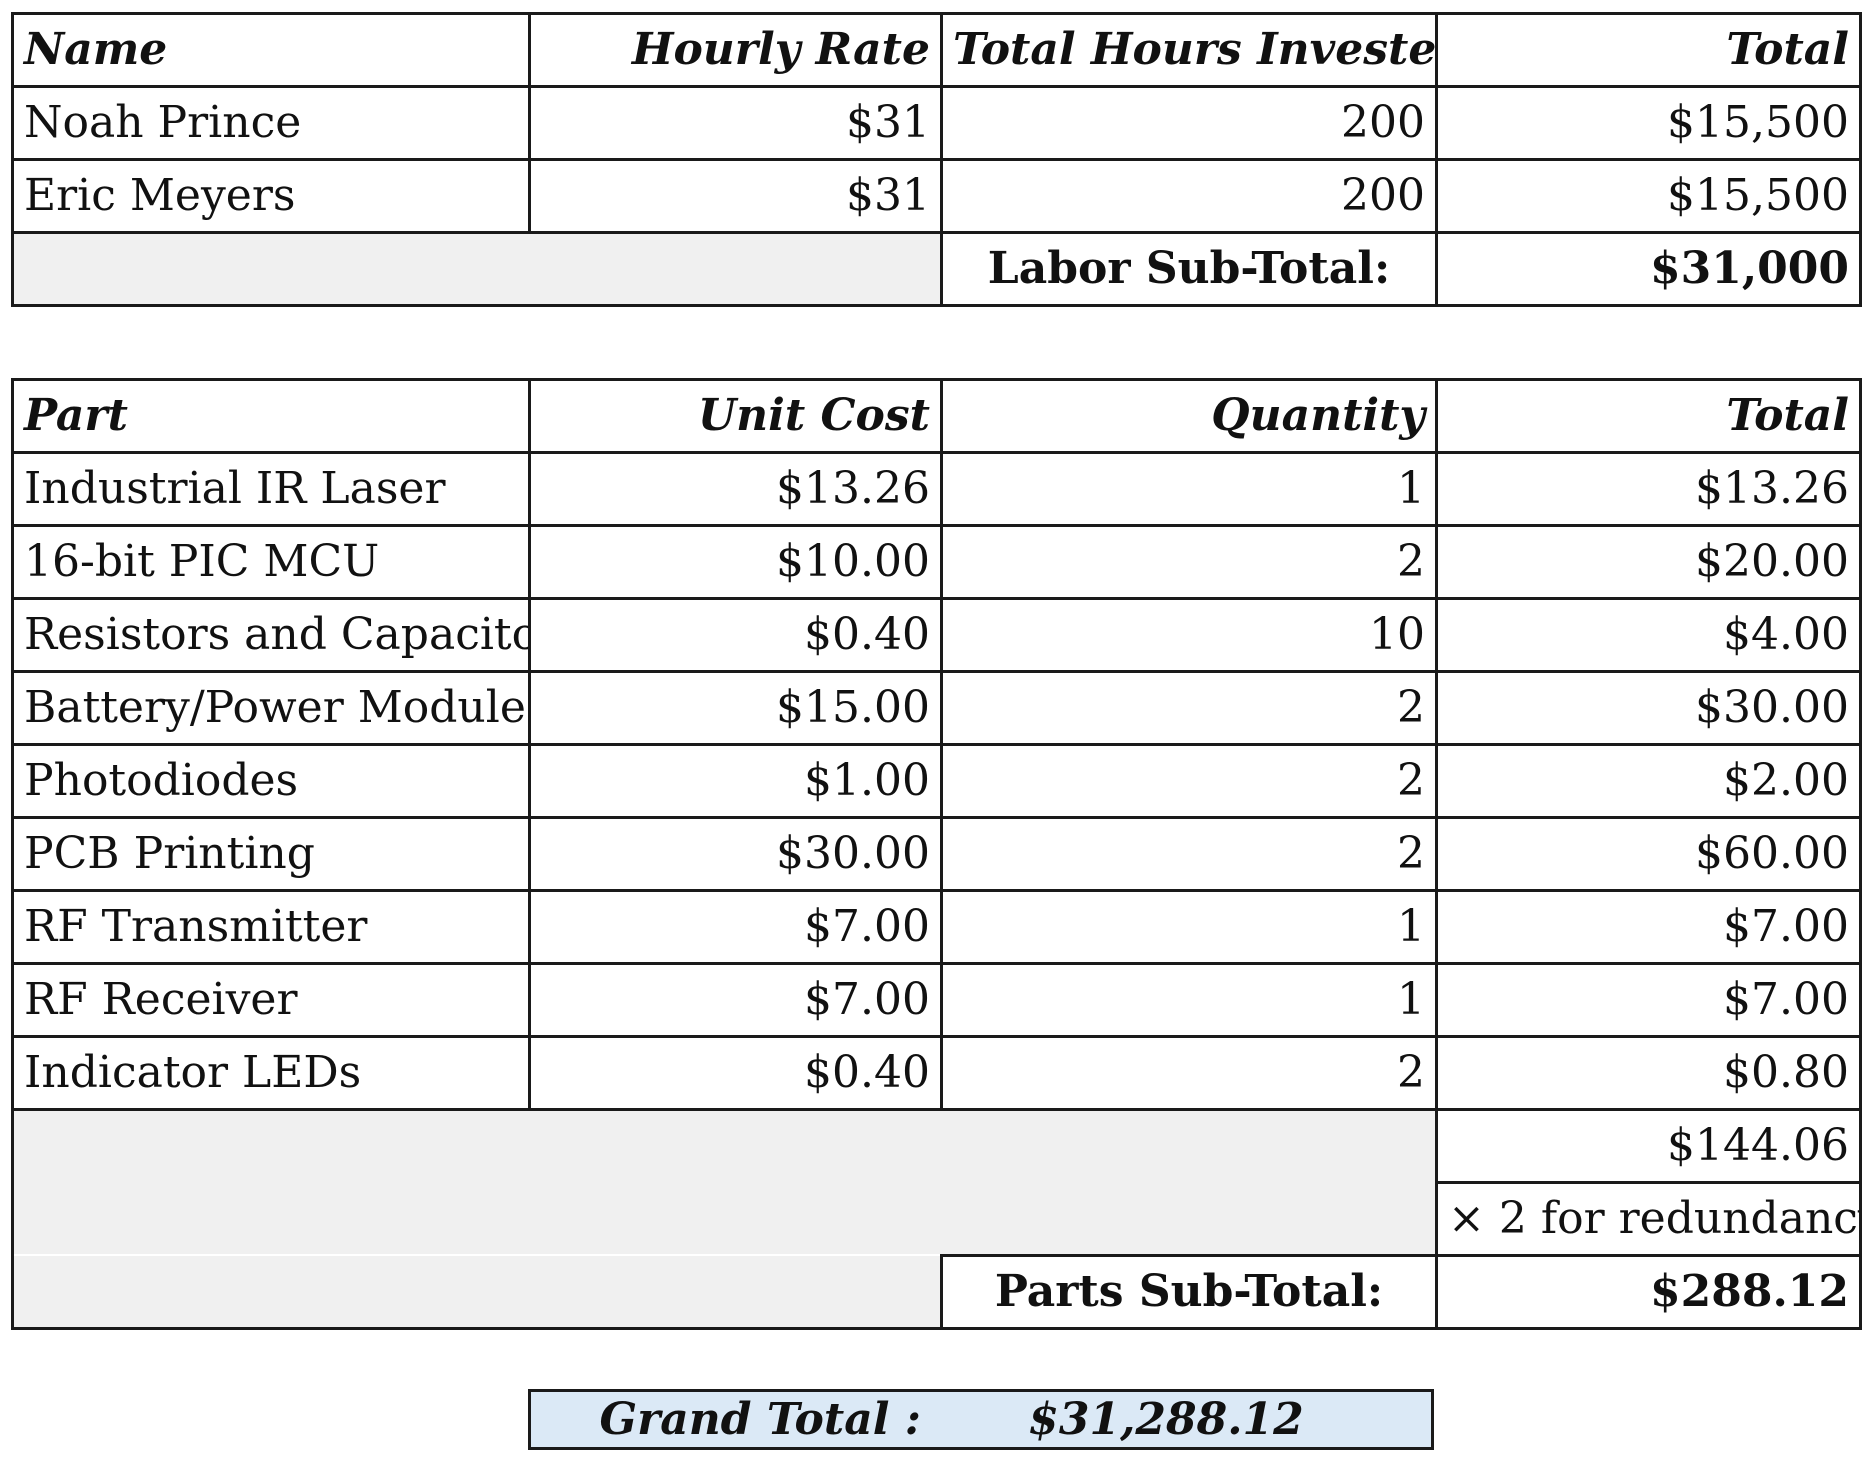 This screenshot has width=1864, height=1462. Describe the element at coordinates (271, 123) in the screenshot. I see `labor-name: Noah Prince` at that location.